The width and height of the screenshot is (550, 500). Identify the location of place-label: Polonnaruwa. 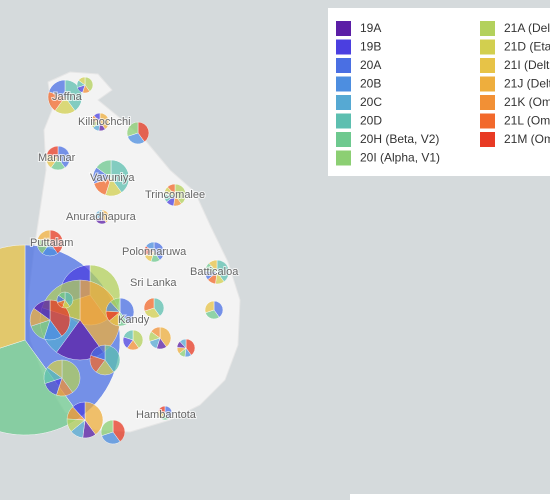
(154, 252).